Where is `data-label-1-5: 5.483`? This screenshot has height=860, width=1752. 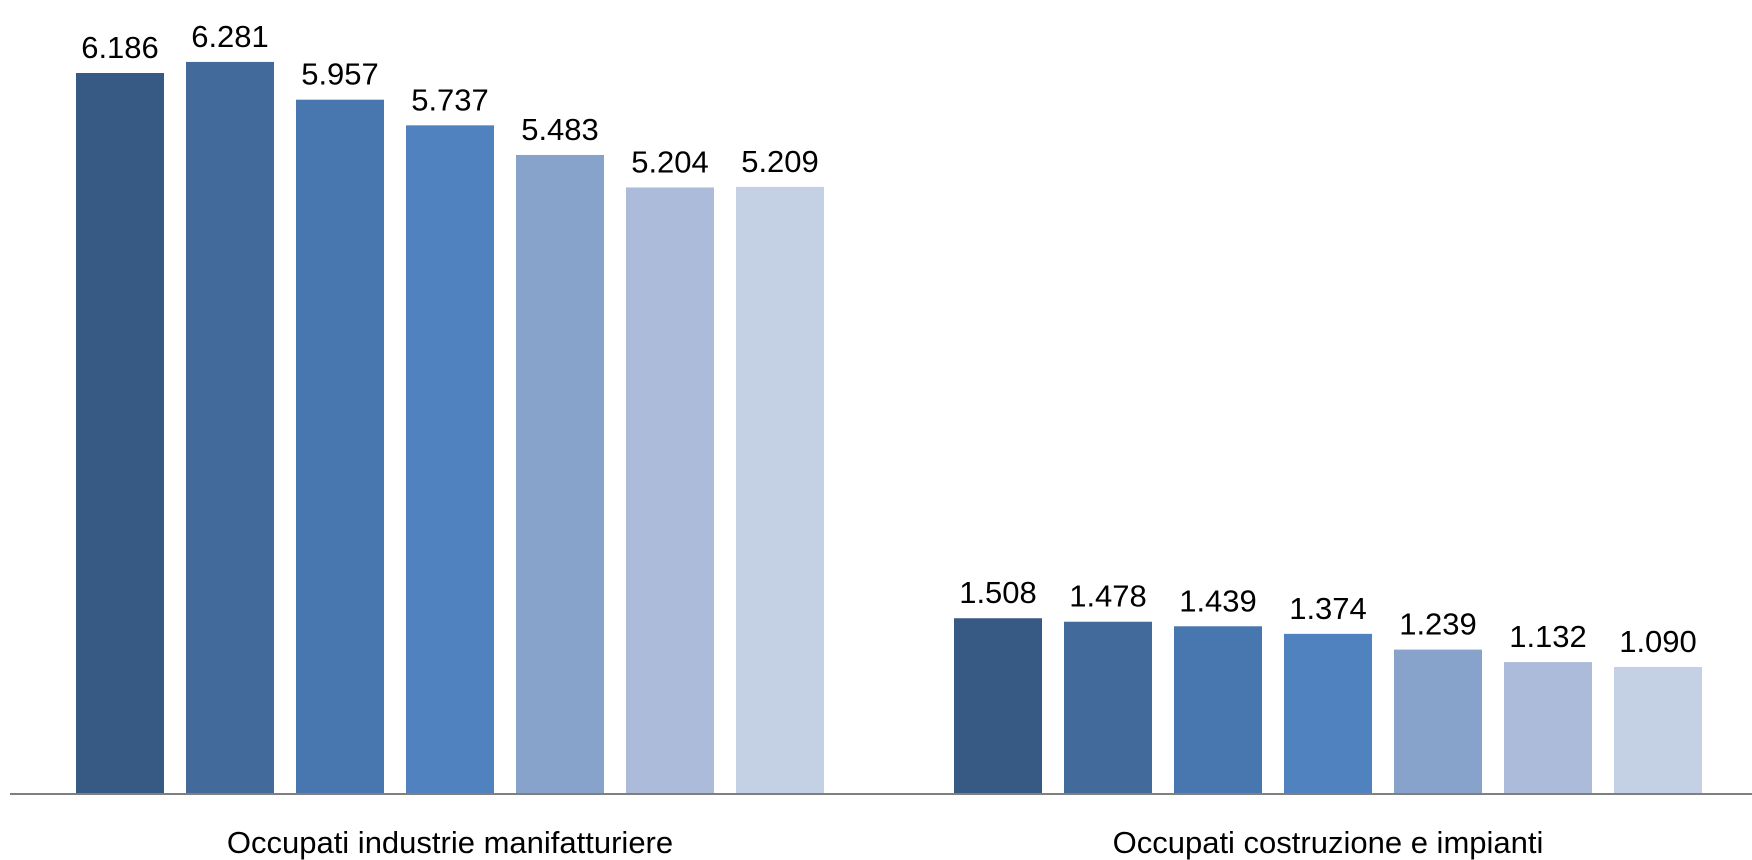 data-label-1-5: 5.483 is located at coordinates (560, 129).